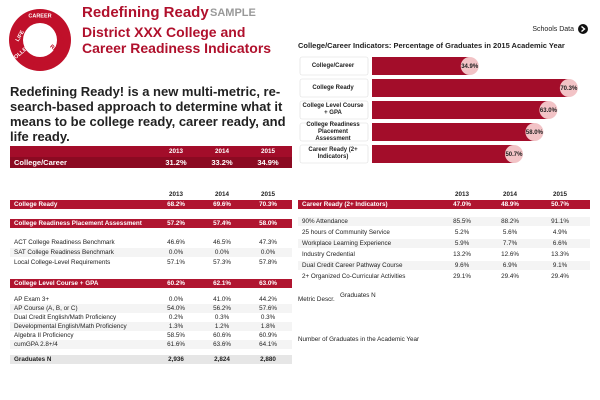  I want to click on cell-value: 2,824, so click(222, 359).